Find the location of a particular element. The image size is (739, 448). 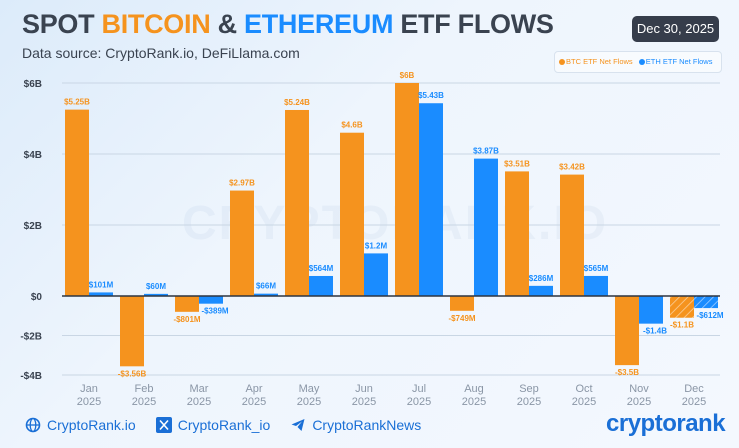

data-label: -$3.56B is located at coordinates (132, 373).